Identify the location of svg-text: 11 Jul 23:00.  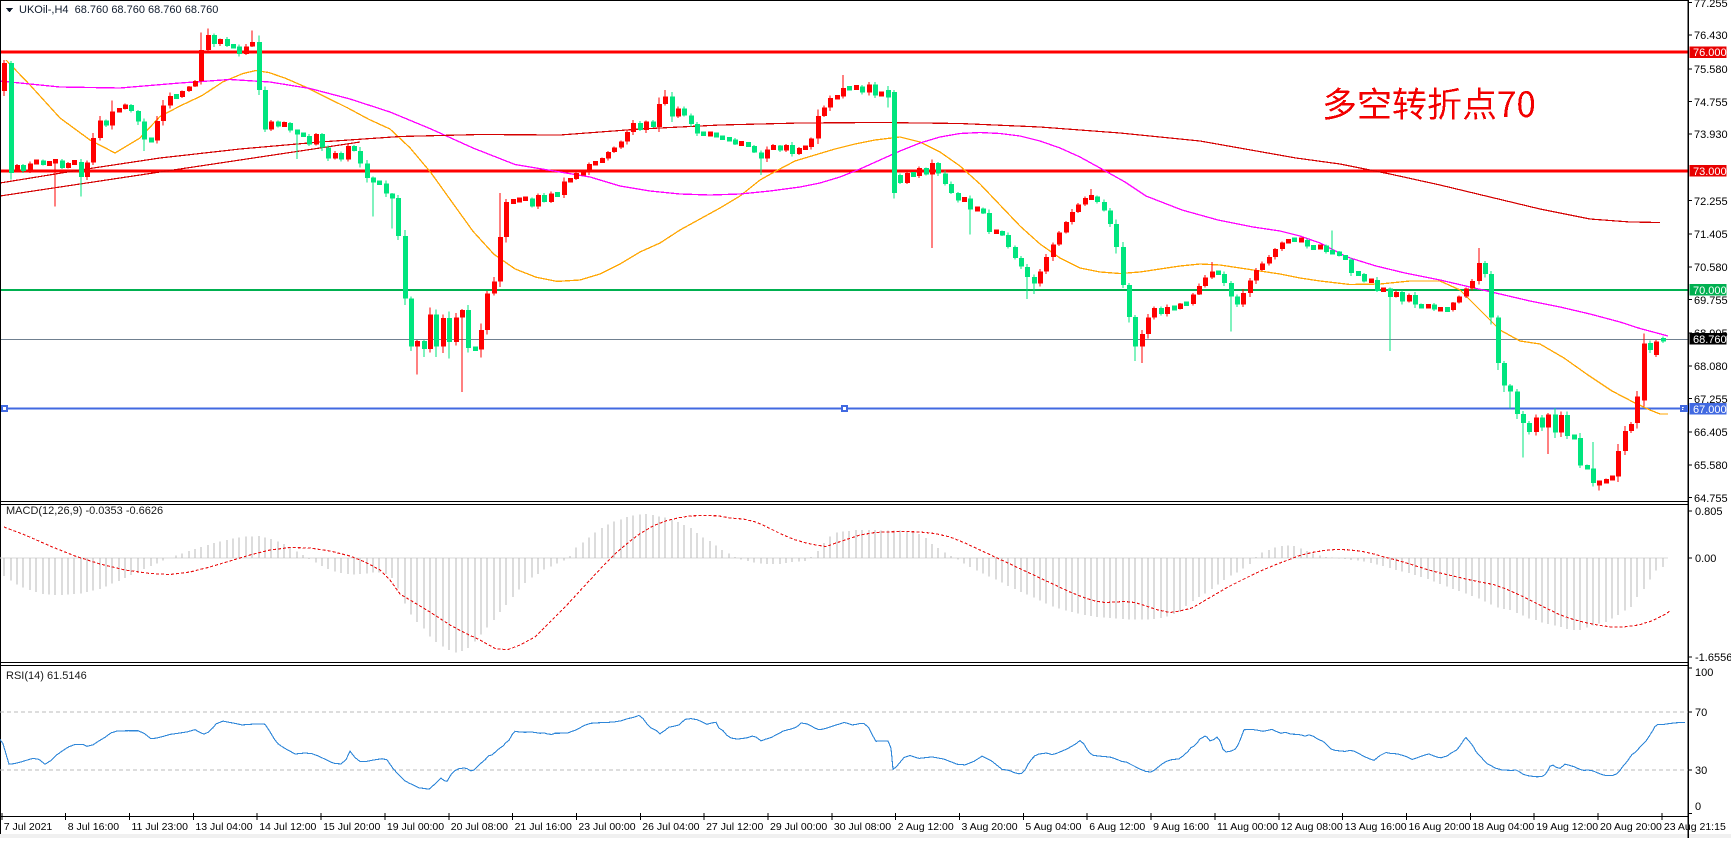
(160, 827).